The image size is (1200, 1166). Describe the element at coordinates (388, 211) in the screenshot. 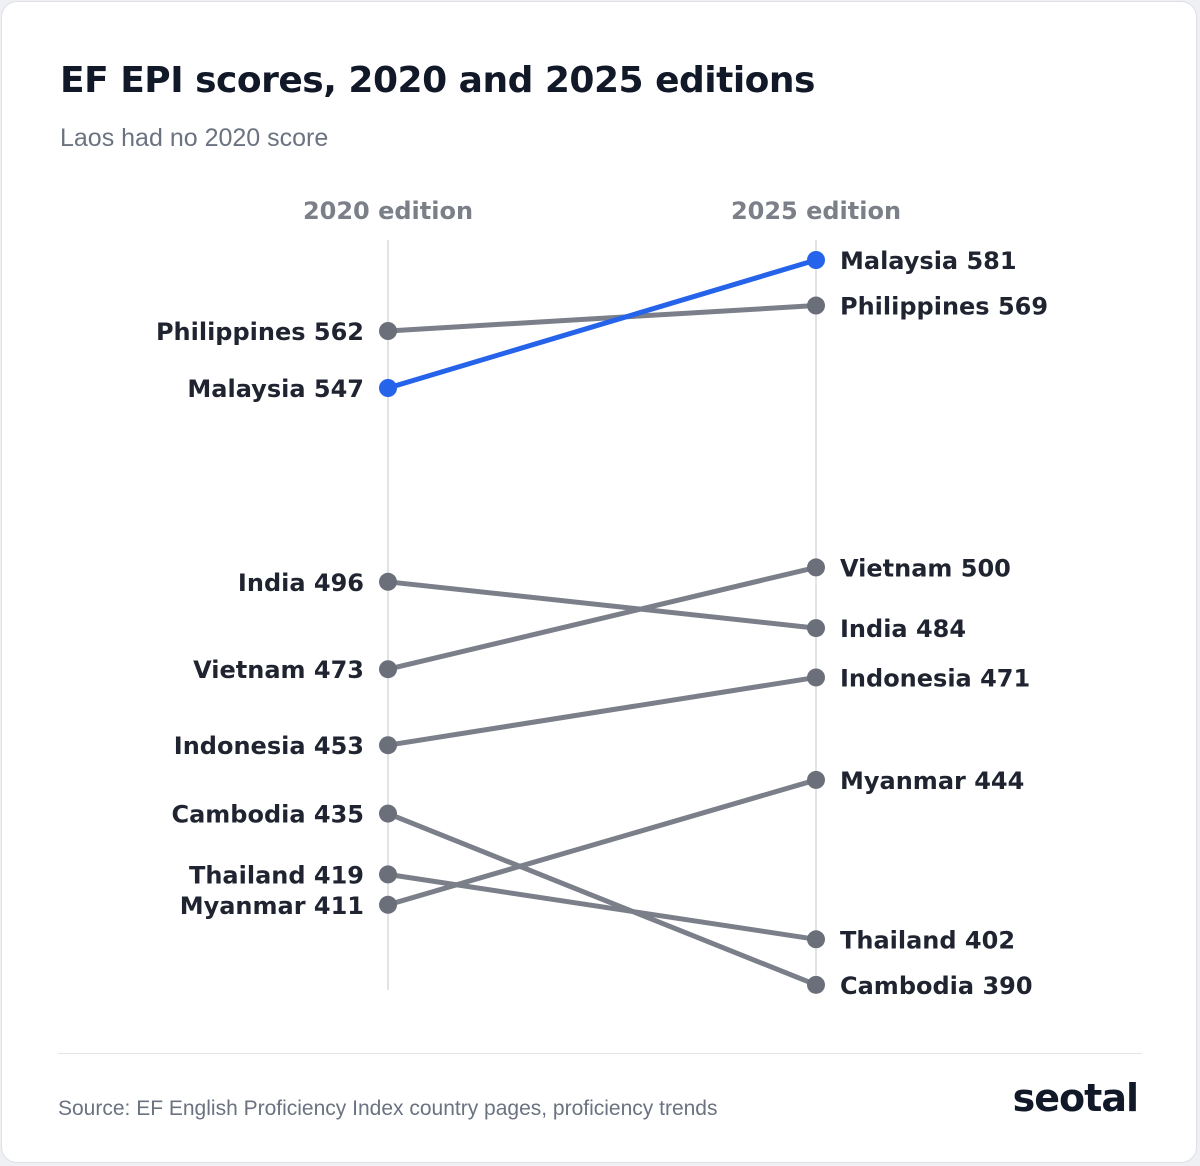

I see `column-header-2020: 2020 edition` at that location.